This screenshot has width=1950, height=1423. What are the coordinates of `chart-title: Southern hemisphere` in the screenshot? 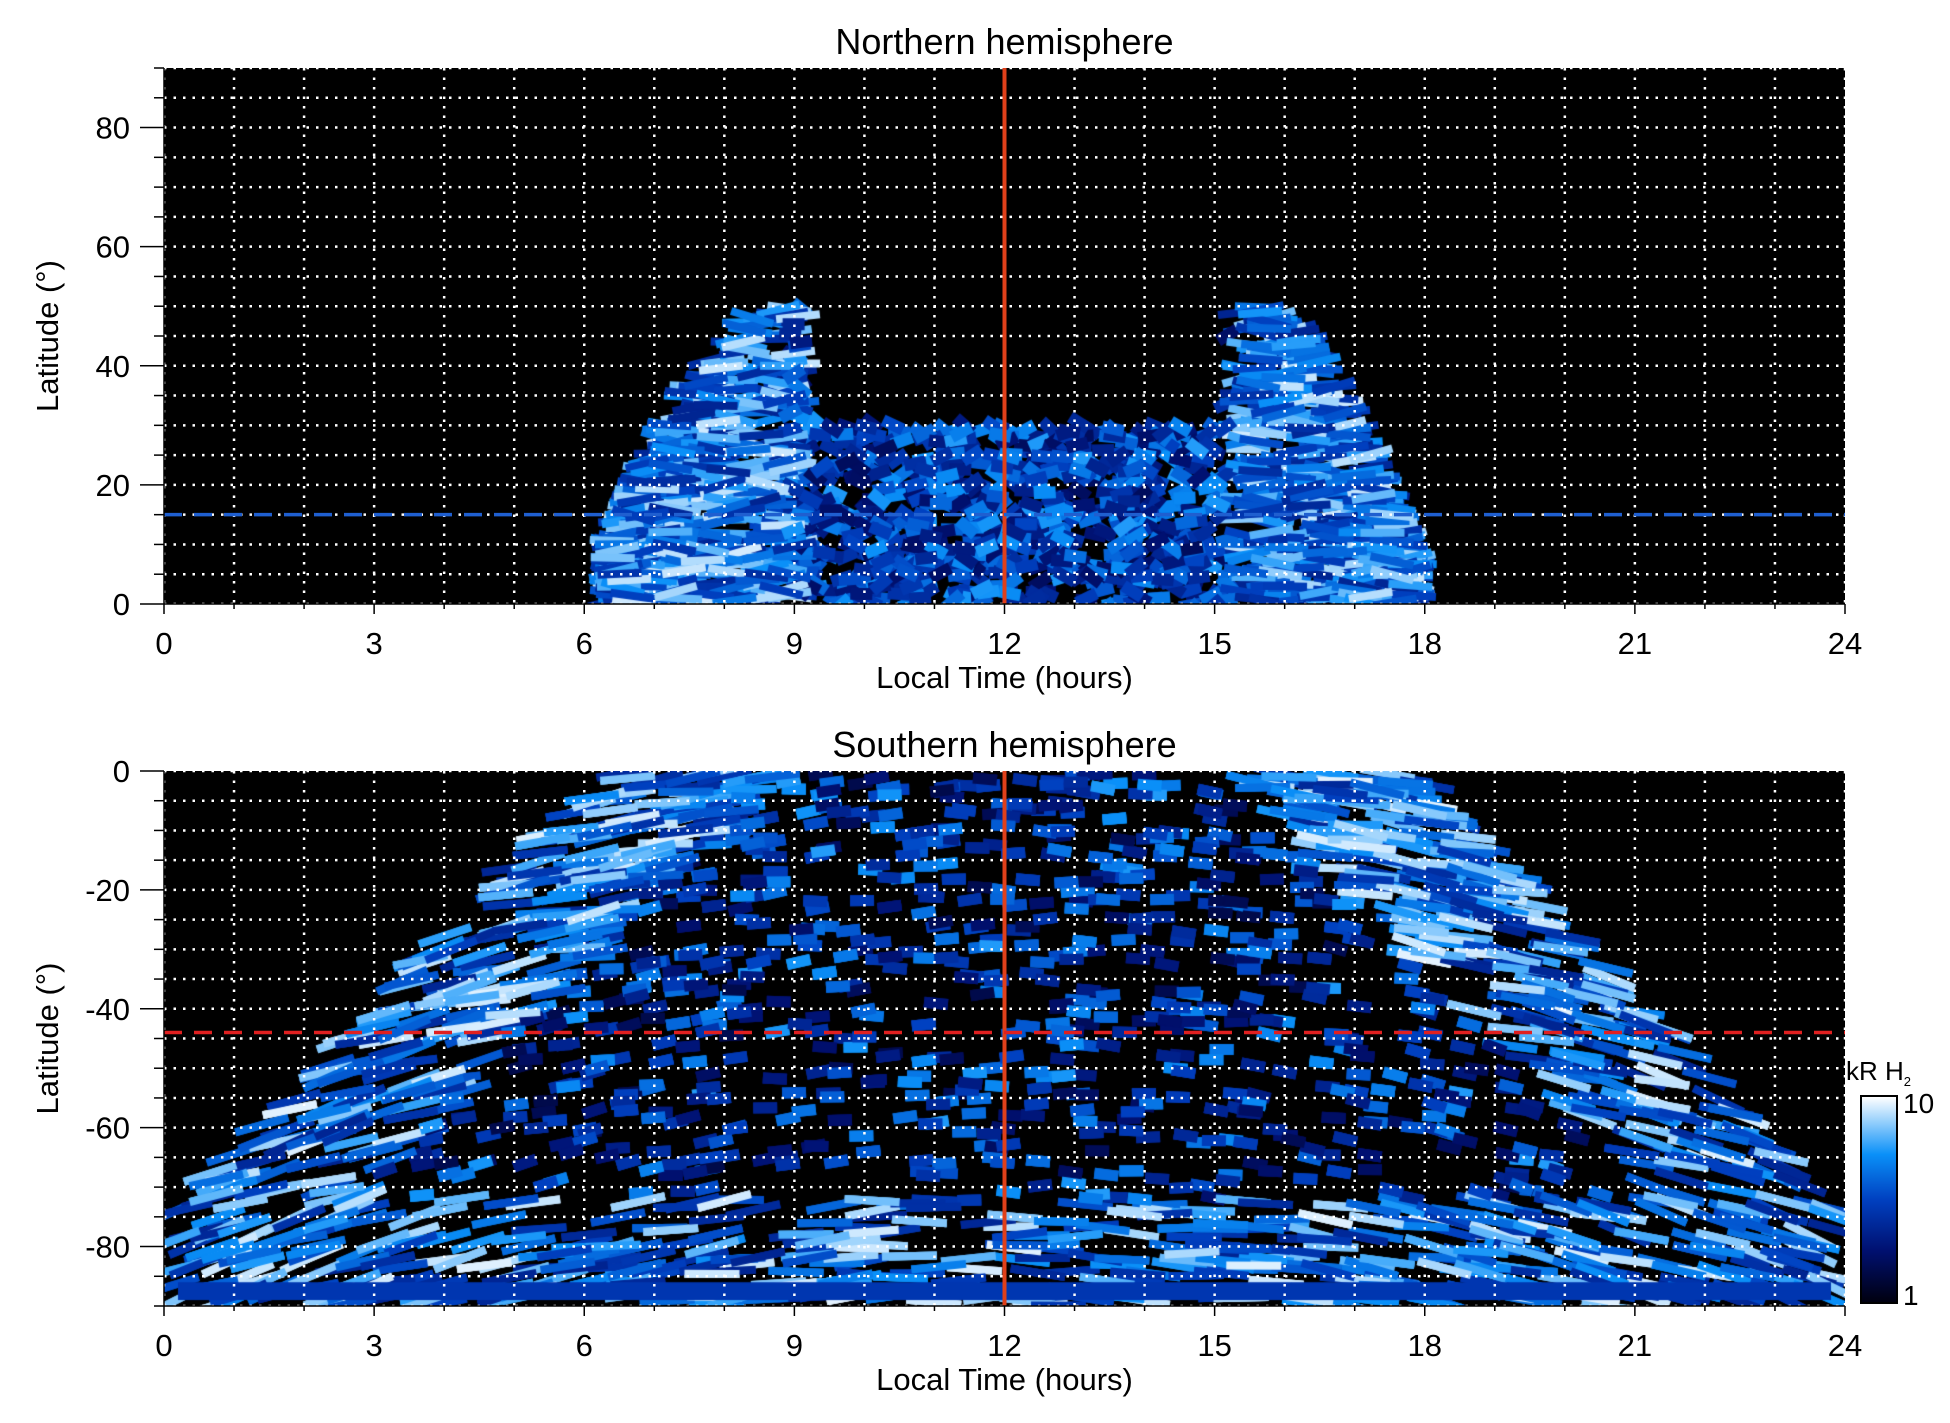 It's located at (1004, 744).